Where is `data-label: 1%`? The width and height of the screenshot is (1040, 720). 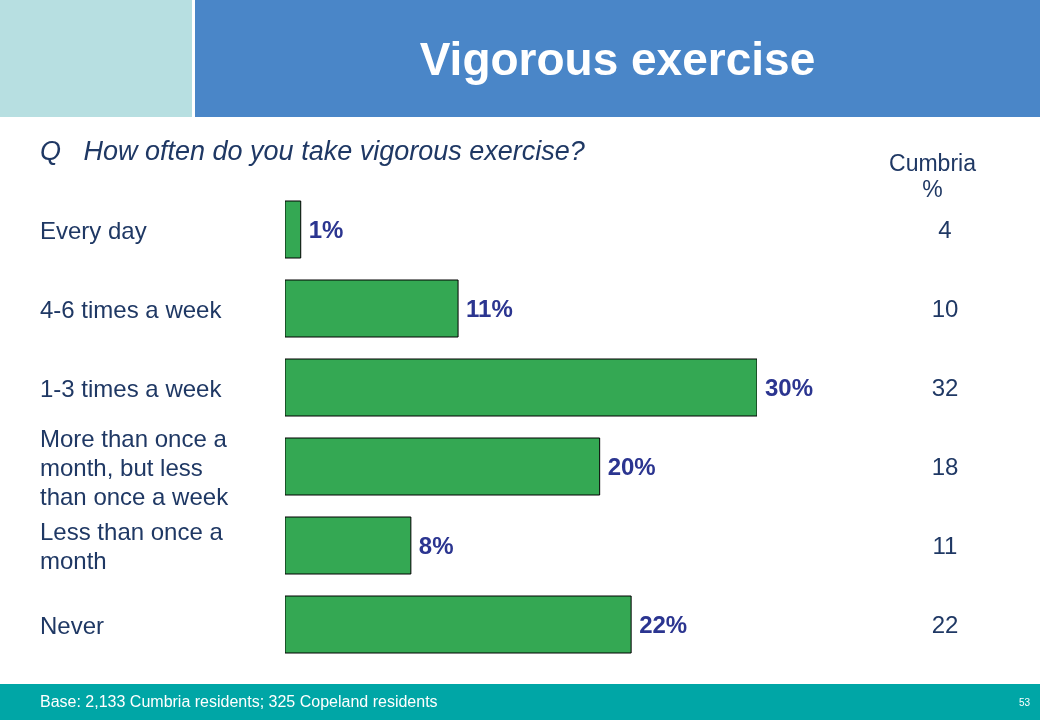
data-label: 1% is located at coordinates (326, 230).